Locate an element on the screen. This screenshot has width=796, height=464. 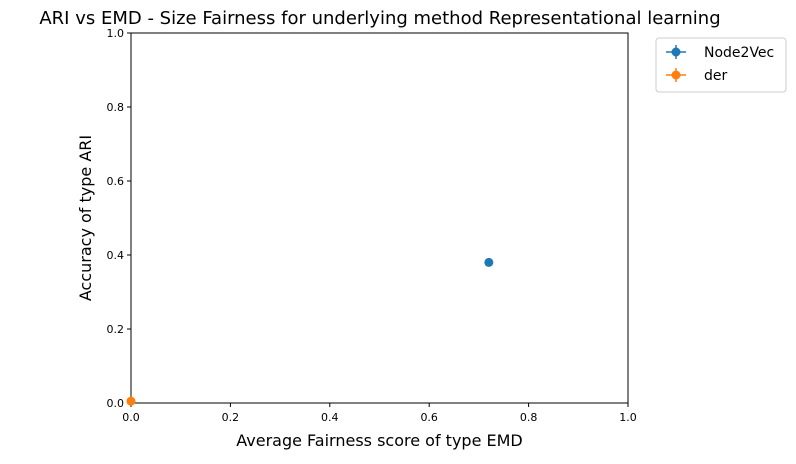
legend-label: der is located at coordinates (716, 76).